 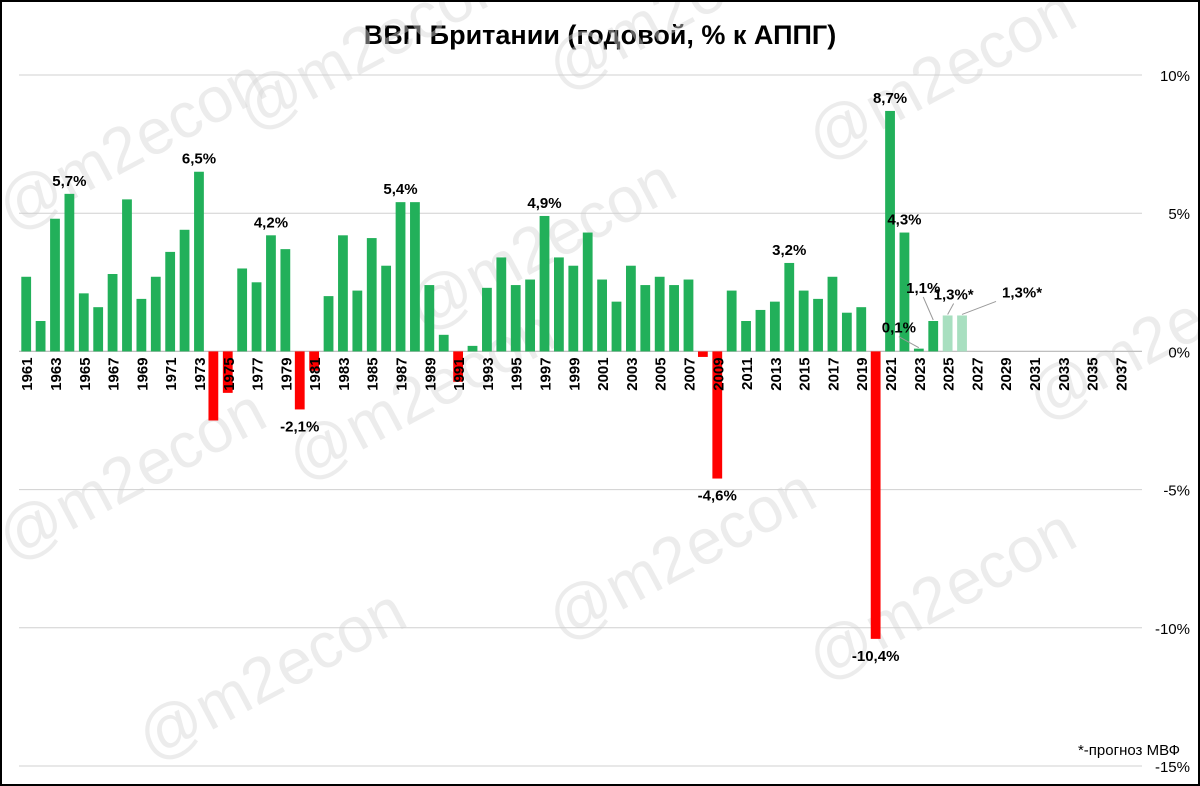 What do you see at coordinates (299, 380) in the screenshot?
I see `bar-1980` at bounding box center [299, 380].